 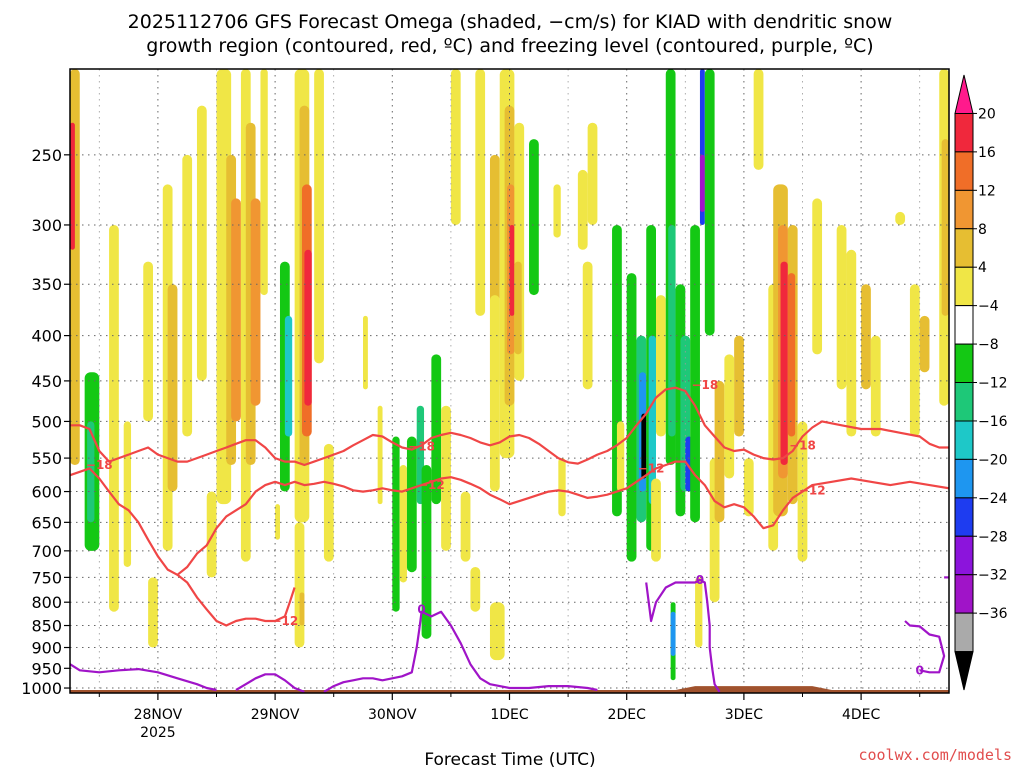 What do you see at coordinates (46, 225) in the screenshot?
I see `y-tick-label-300: 300` at bounding box center [46, 225].